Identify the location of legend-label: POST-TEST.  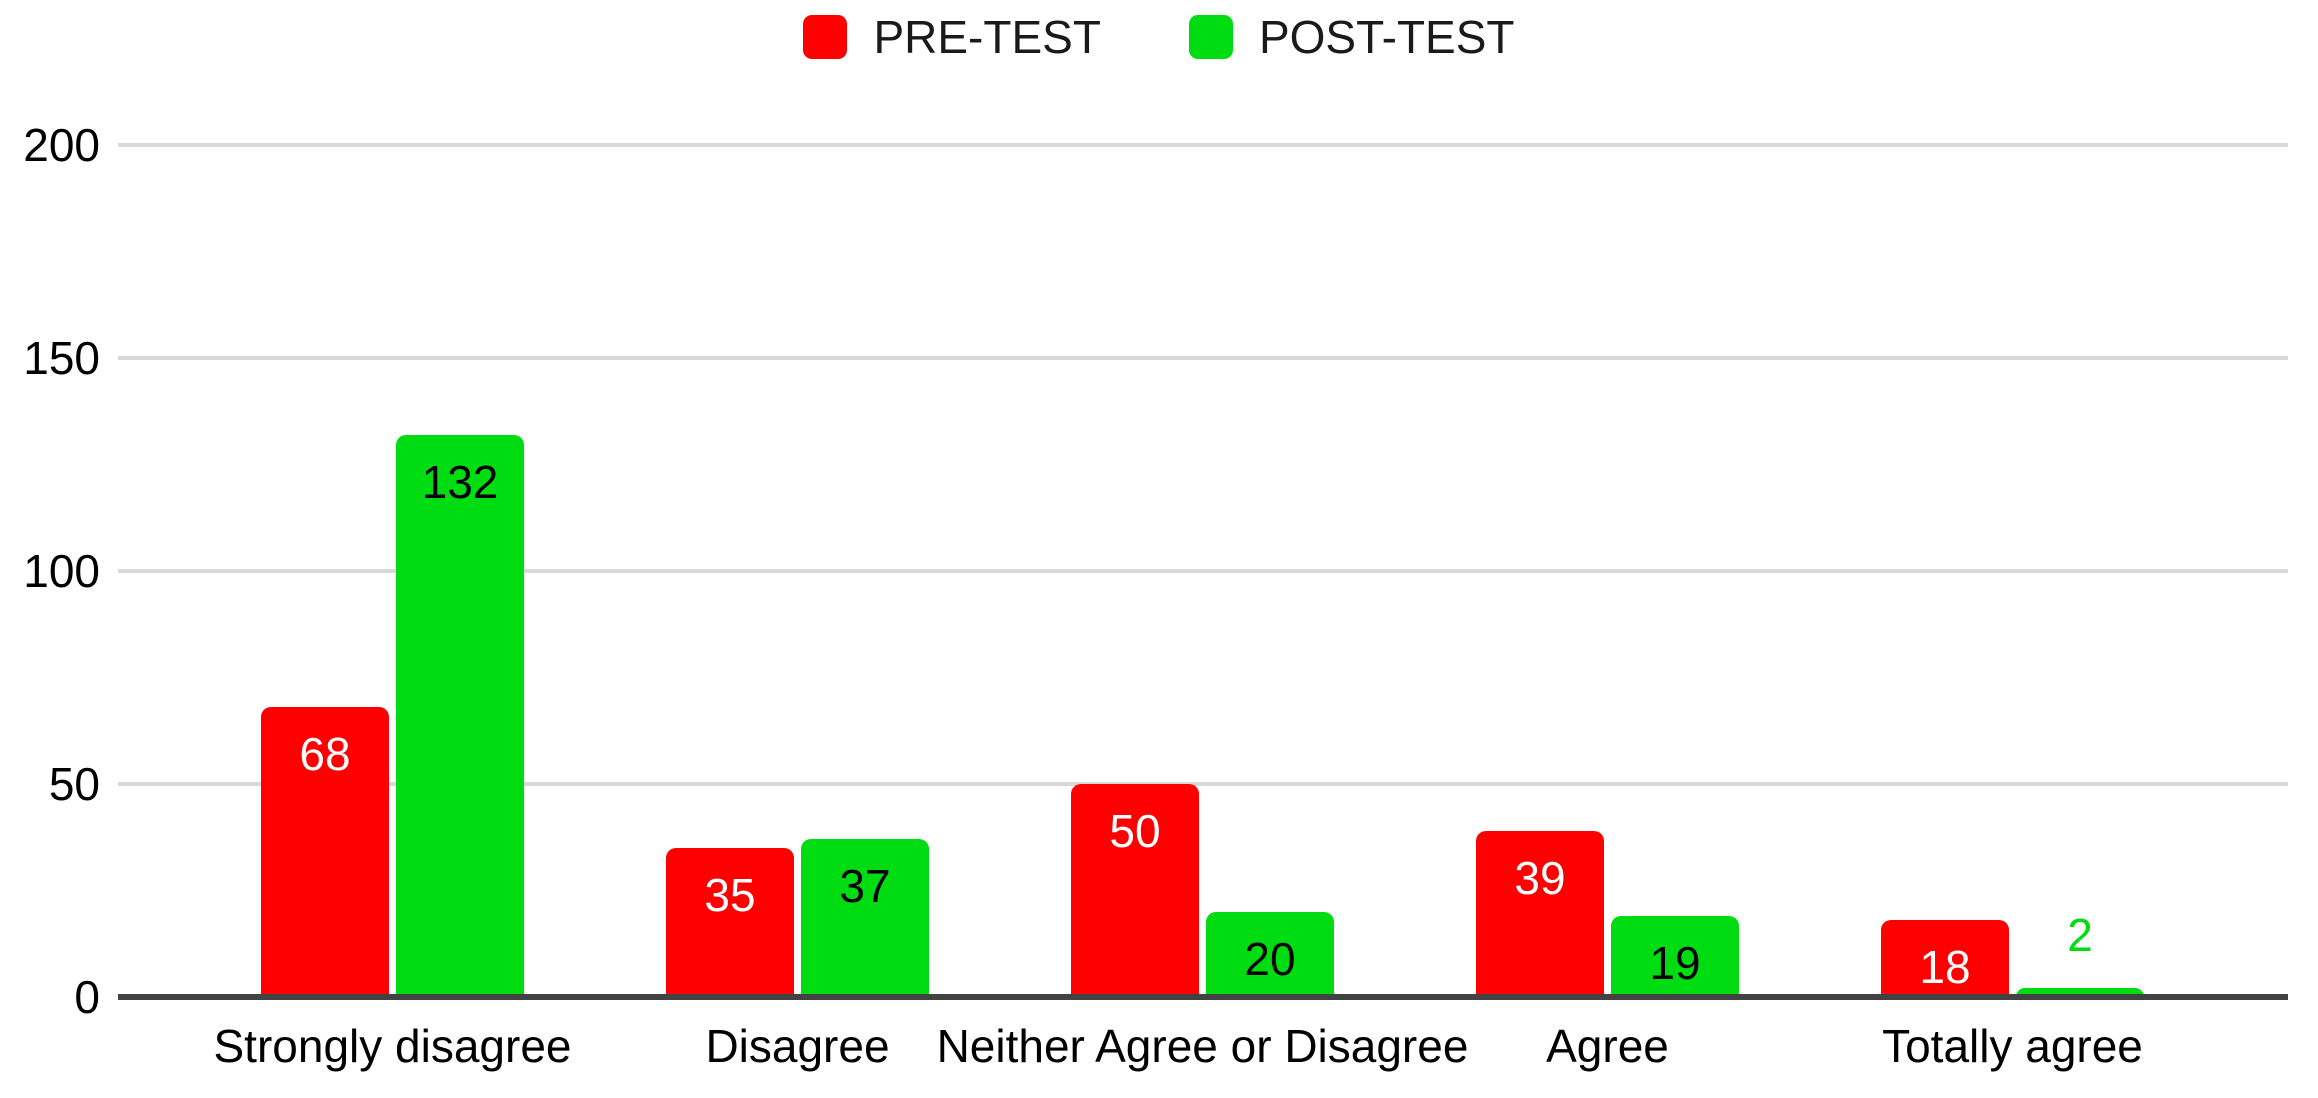
(1386, 37).